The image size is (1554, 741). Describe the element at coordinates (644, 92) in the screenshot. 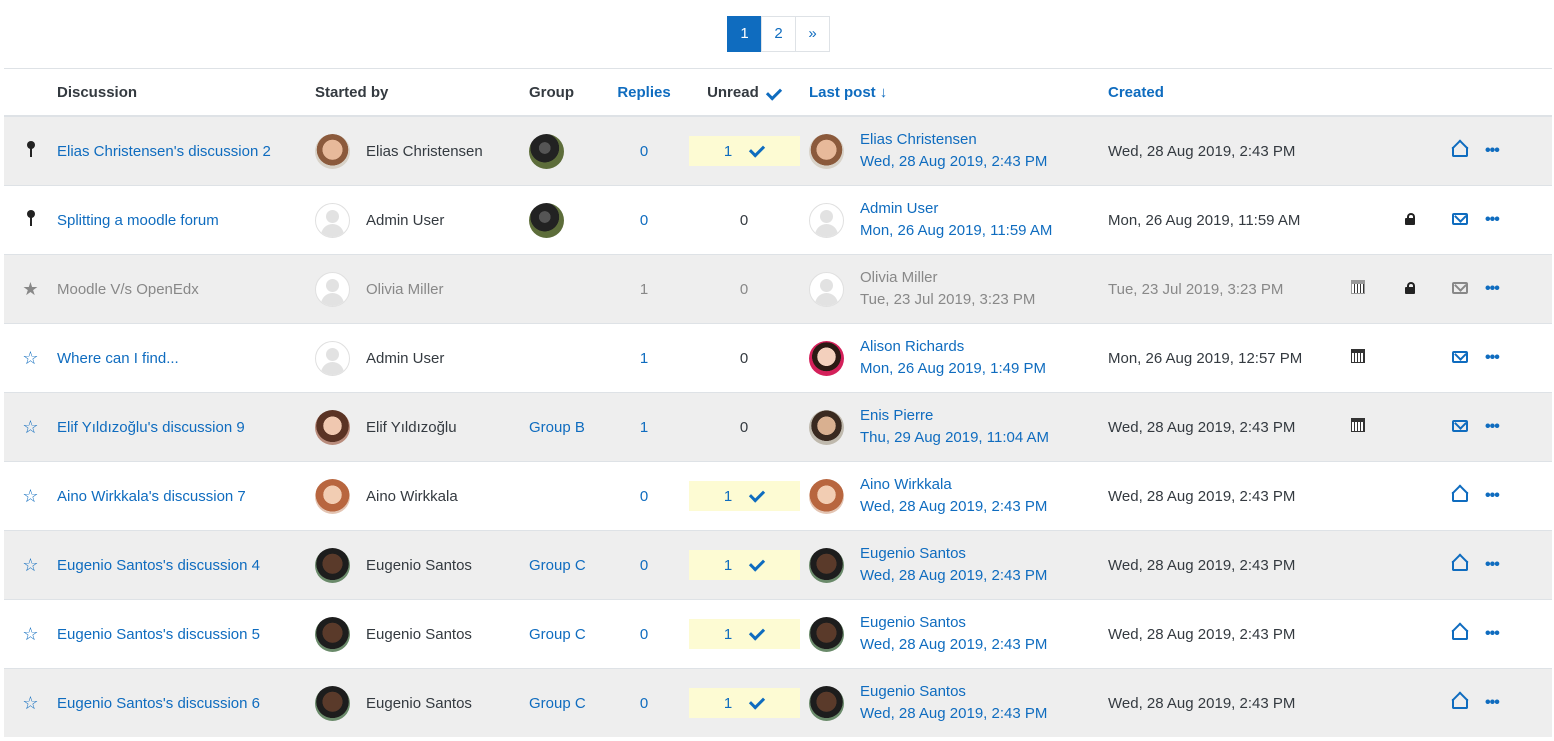

I see `header-replies-sort: Replies` at that location.